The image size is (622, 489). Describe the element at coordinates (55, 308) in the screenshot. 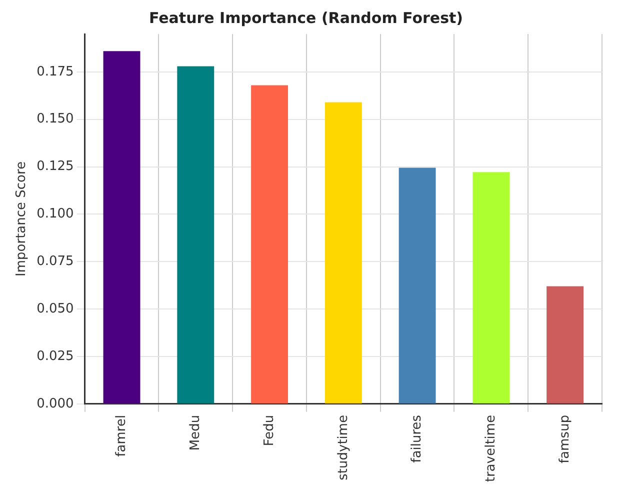

I see `y-tick-label: 0.050` at that location.